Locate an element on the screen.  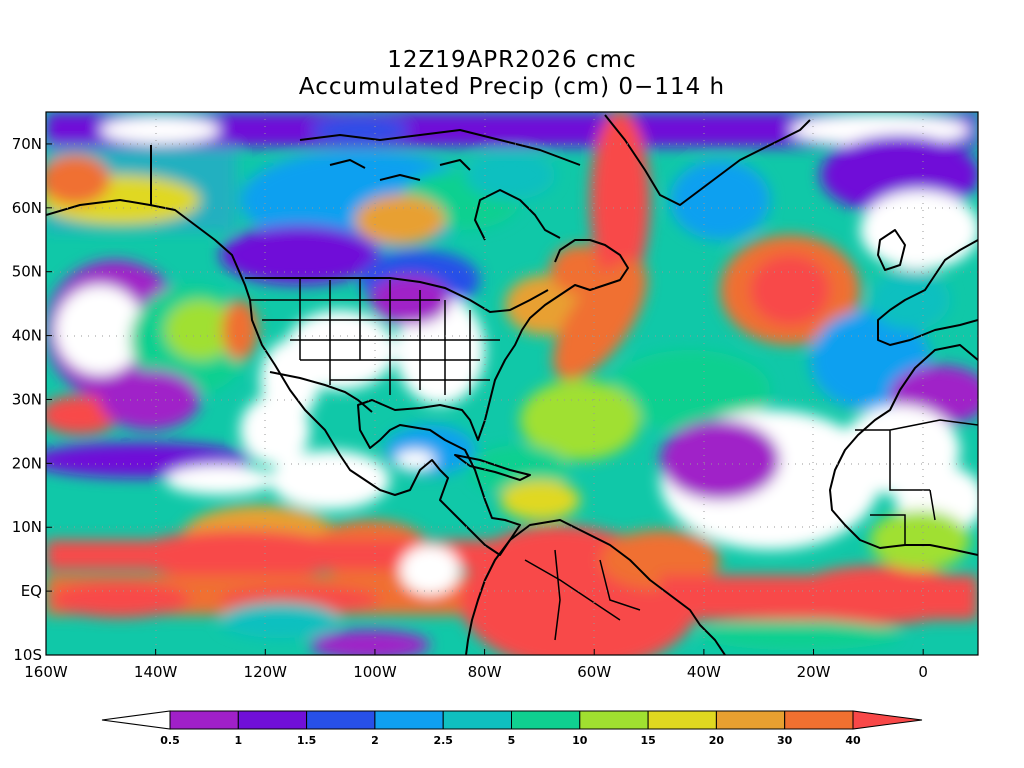
lat-label: 70N is located at coordinates (27, 144).